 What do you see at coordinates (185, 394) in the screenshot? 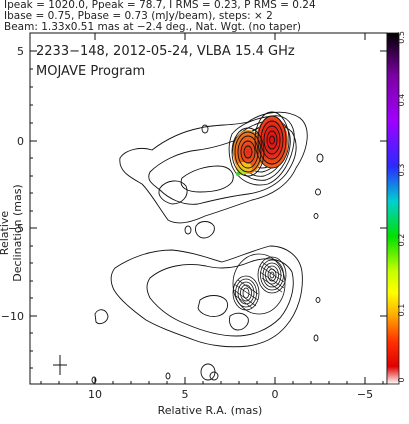
I see `x-tick-label: 5` at bounding box center [185, 394].